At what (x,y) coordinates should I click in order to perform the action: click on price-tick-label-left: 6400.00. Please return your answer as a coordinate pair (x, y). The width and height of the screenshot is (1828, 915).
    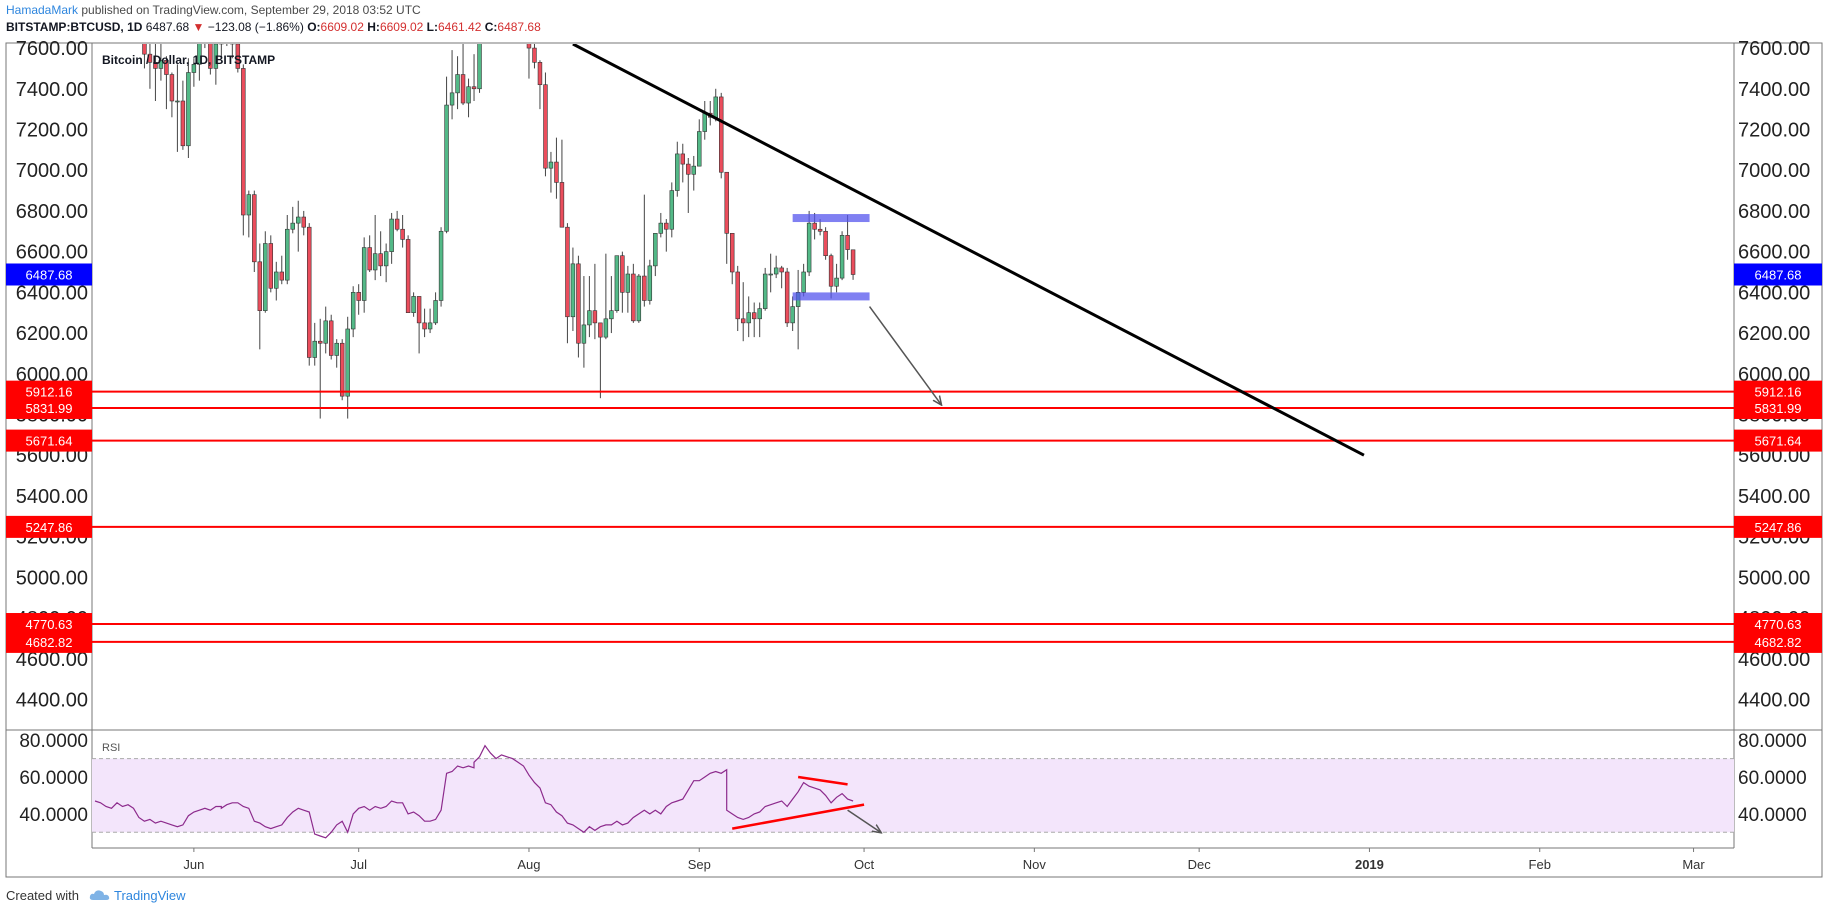
    Looking at the image, I should click on (52, 293).